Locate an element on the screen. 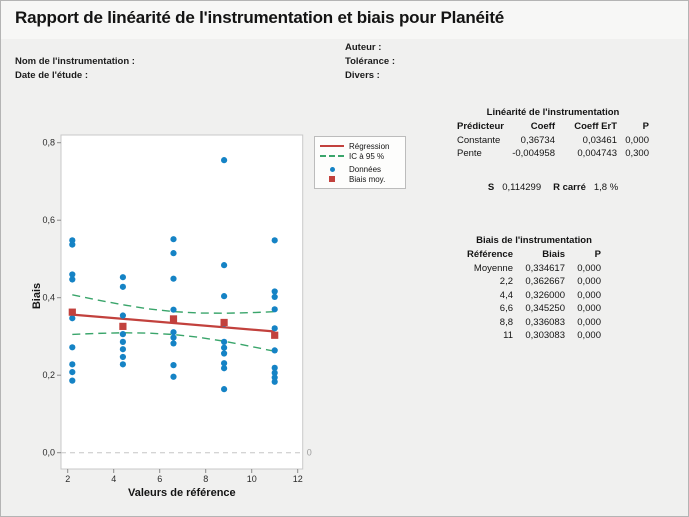  line-icon is located at coordinates (332, 146).